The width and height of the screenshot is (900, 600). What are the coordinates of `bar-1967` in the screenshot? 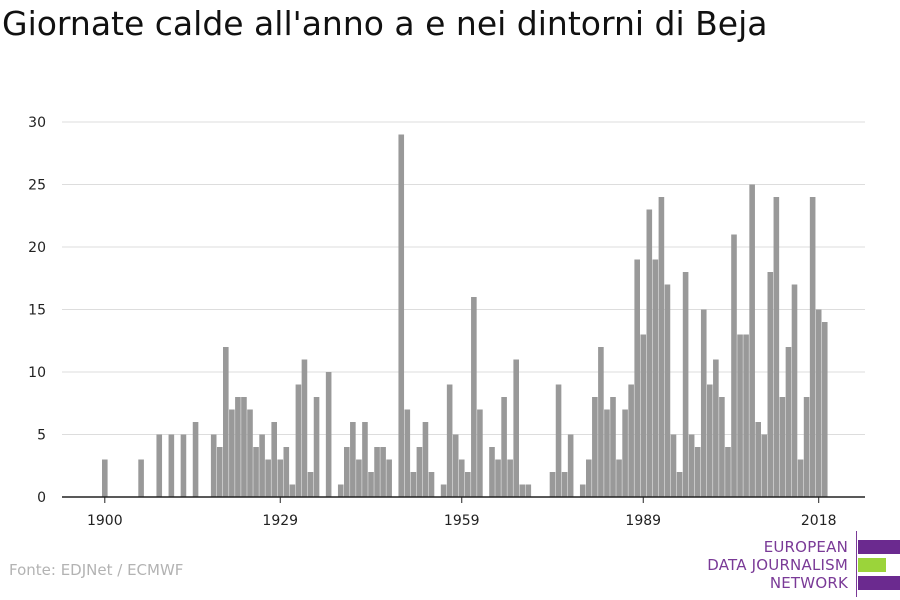 It's located at (510, 478).